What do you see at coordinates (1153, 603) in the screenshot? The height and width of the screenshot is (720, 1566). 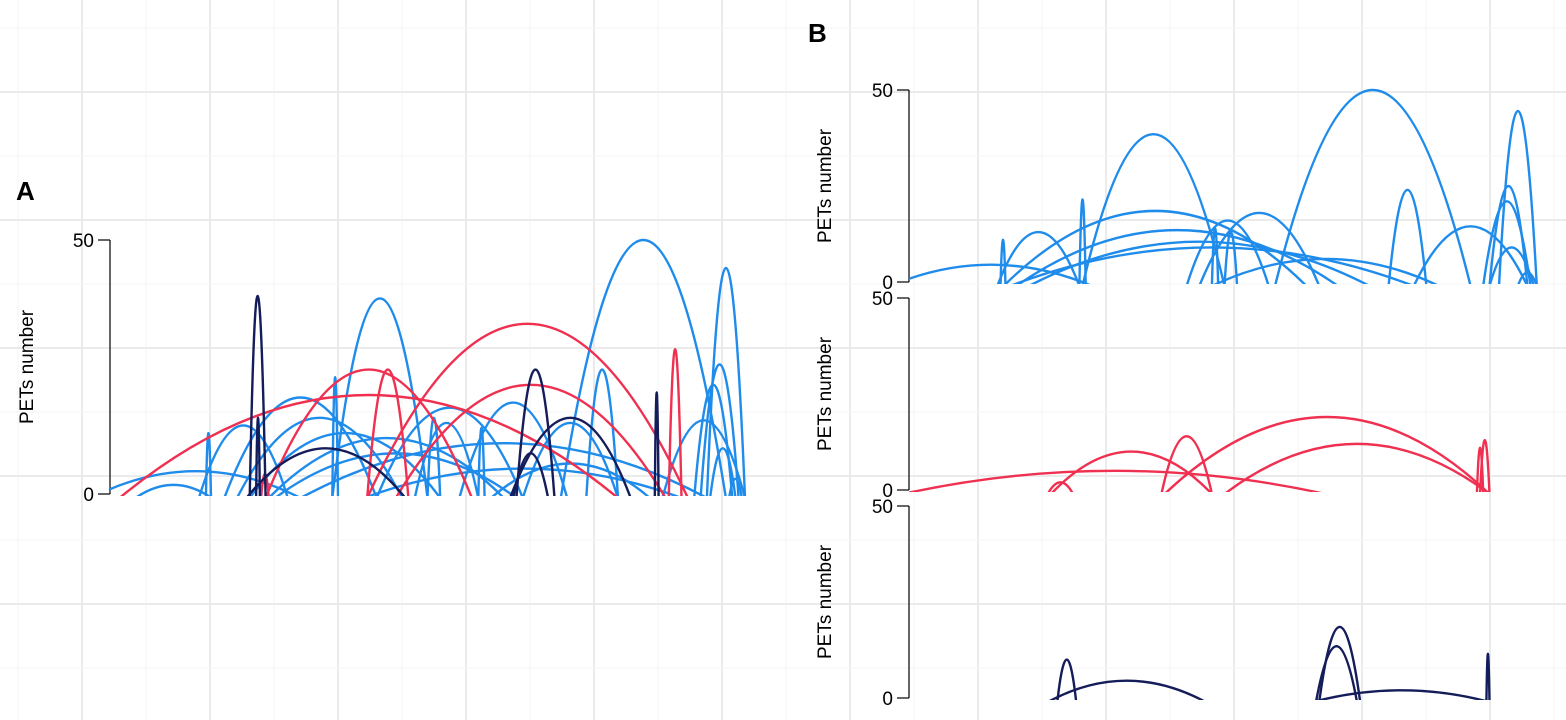 I see `panel-b3: 0 50 PETs number` at bounding box center [1153, 603].